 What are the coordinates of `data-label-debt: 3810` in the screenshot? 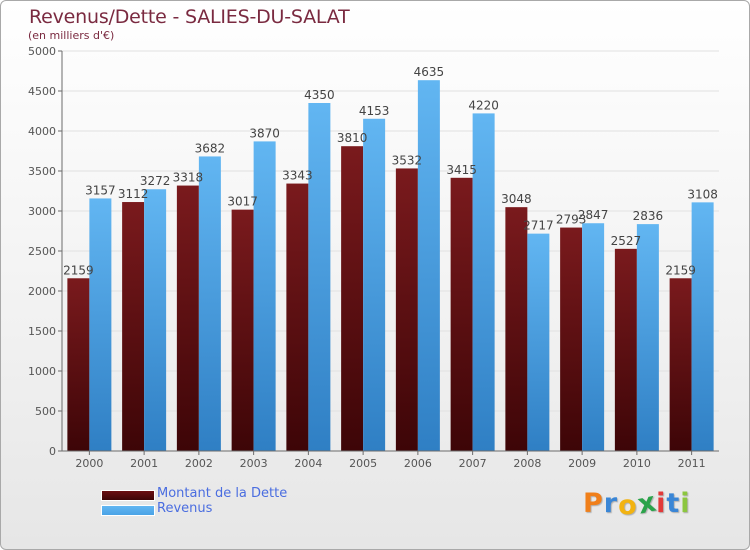 It's located at (352, 138).